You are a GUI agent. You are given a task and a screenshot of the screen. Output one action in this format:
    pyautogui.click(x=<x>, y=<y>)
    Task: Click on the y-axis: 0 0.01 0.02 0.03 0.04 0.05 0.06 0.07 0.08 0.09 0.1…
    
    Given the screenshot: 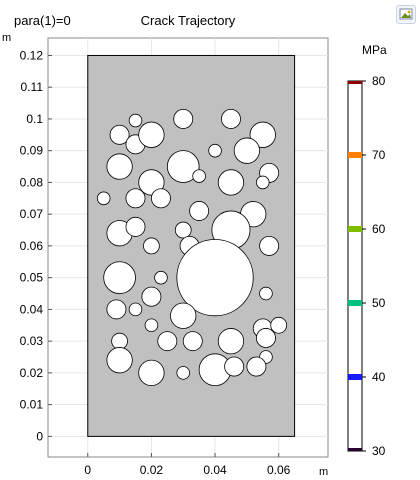 What is the action you would take?
    pyautogui.click(x=36, y=245)
    